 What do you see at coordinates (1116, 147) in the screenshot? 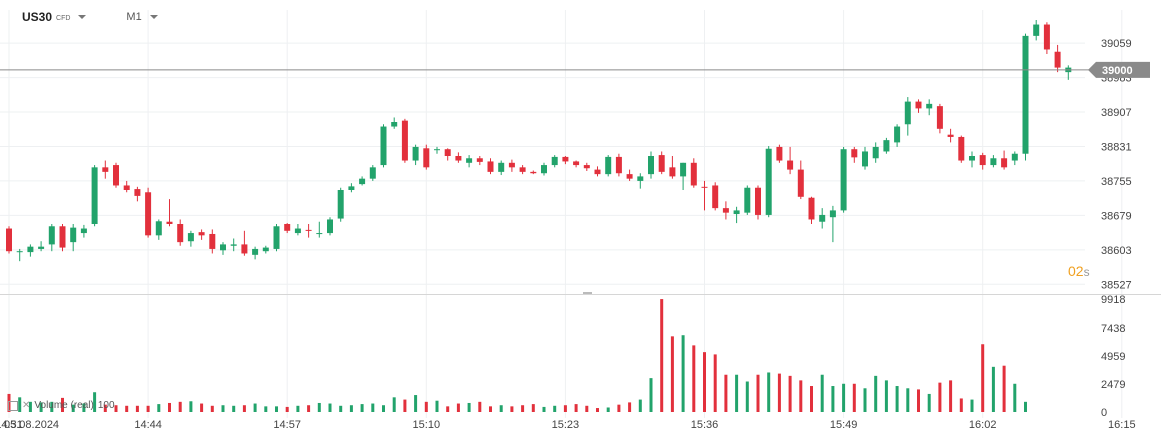
I see `price-tick-label: 38831` at bounding box center [1116, 147].